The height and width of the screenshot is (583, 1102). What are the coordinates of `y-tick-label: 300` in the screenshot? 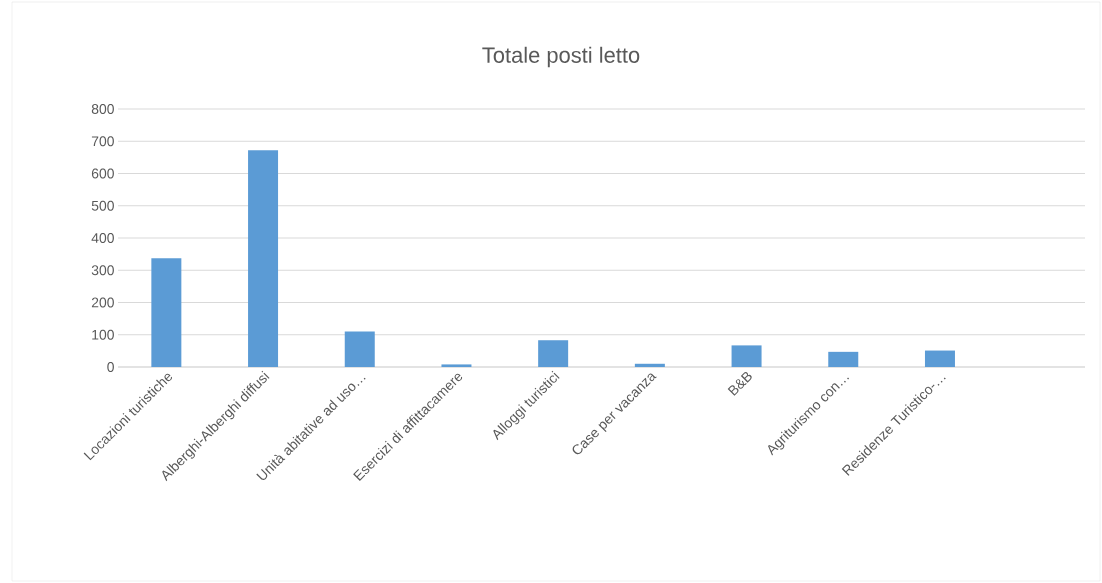 It's located at (102, 270).